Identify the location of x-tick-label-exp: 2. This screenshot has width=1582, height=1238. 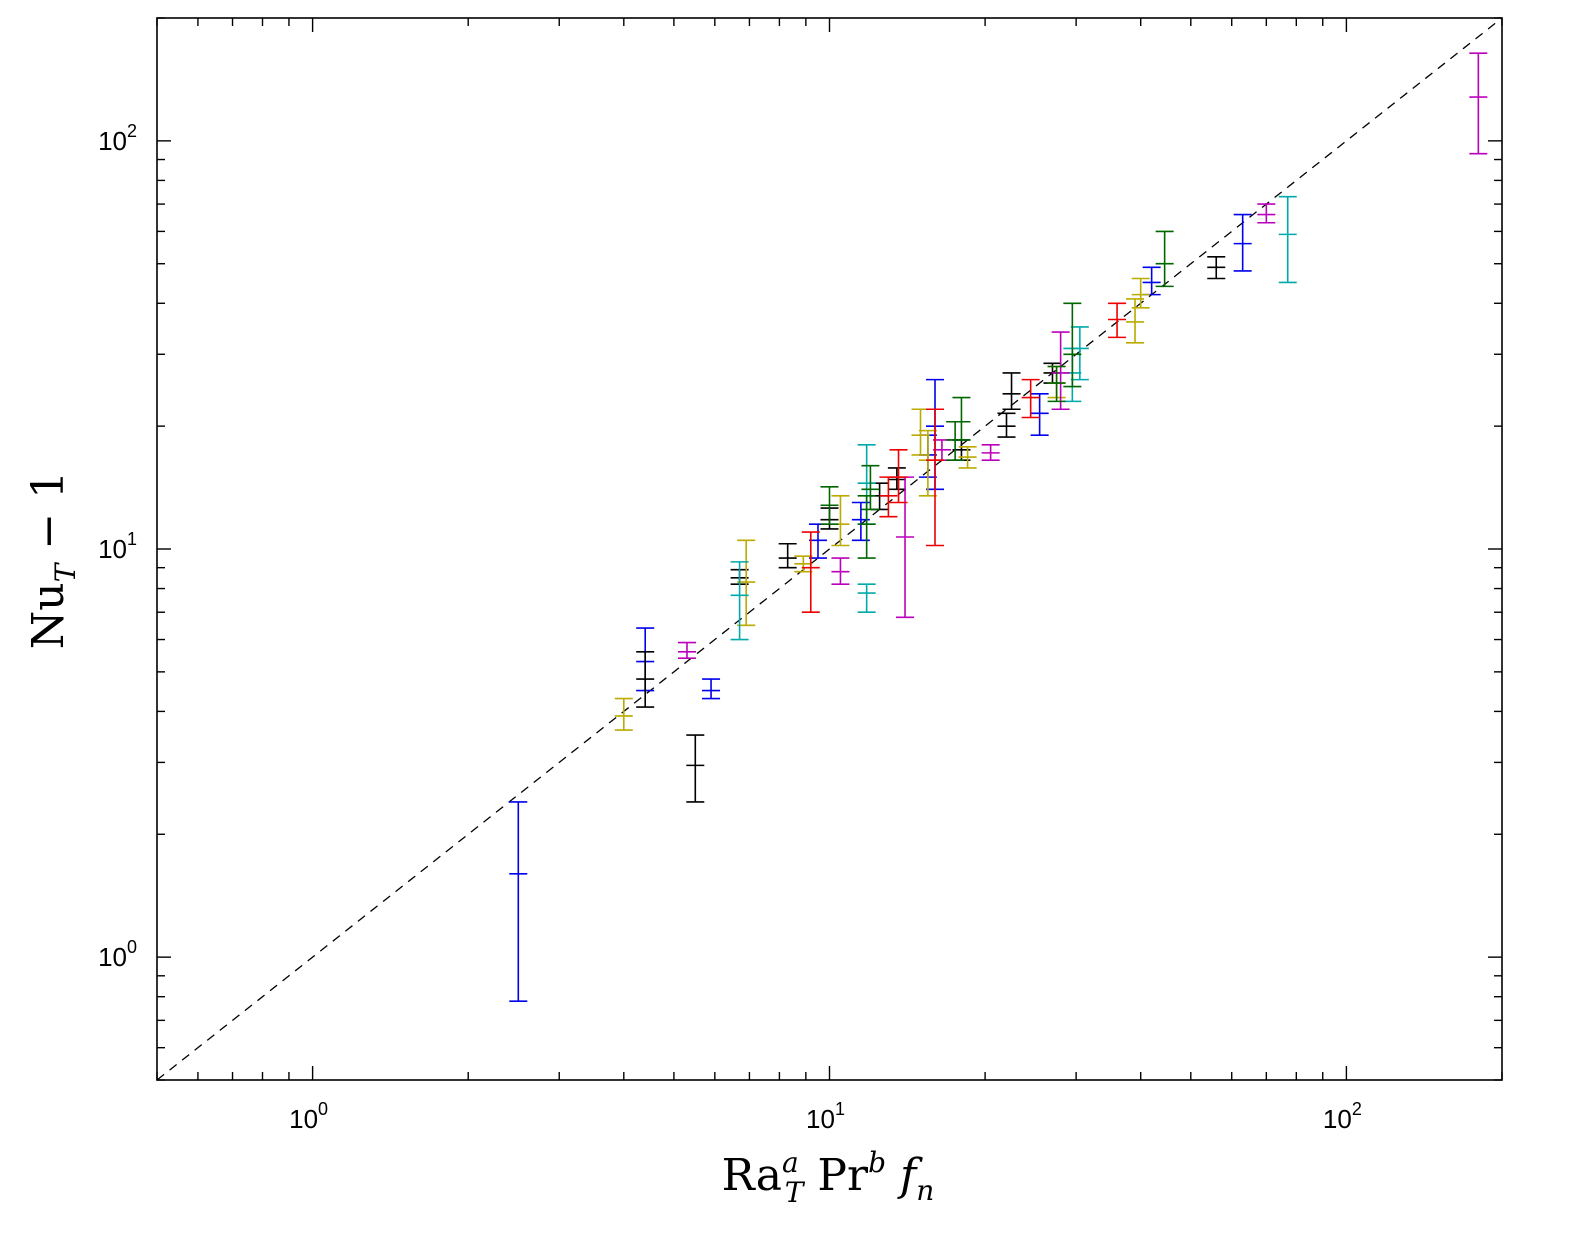
(1357, 1109).